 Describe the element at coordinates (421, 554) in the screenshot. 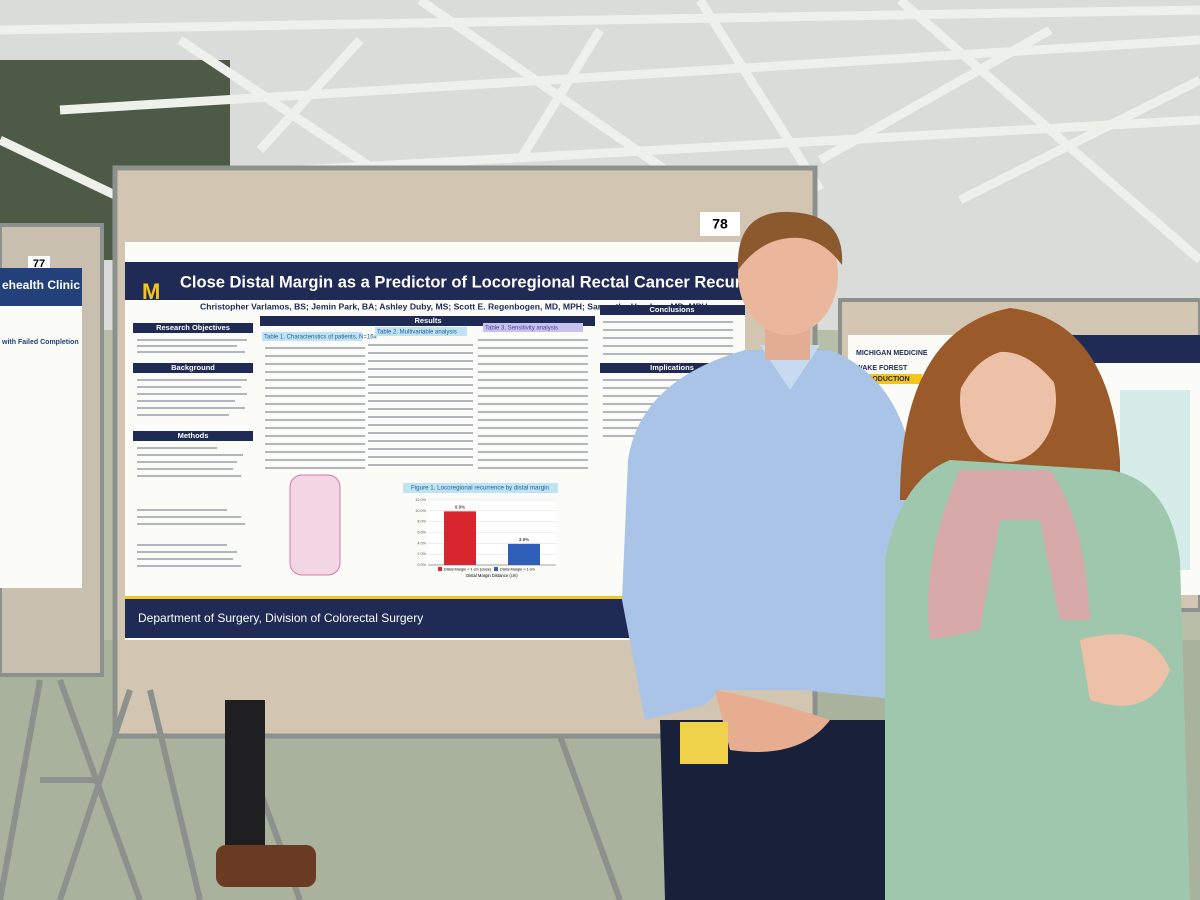

I see `y-tick-label: 2.0%` at that location.